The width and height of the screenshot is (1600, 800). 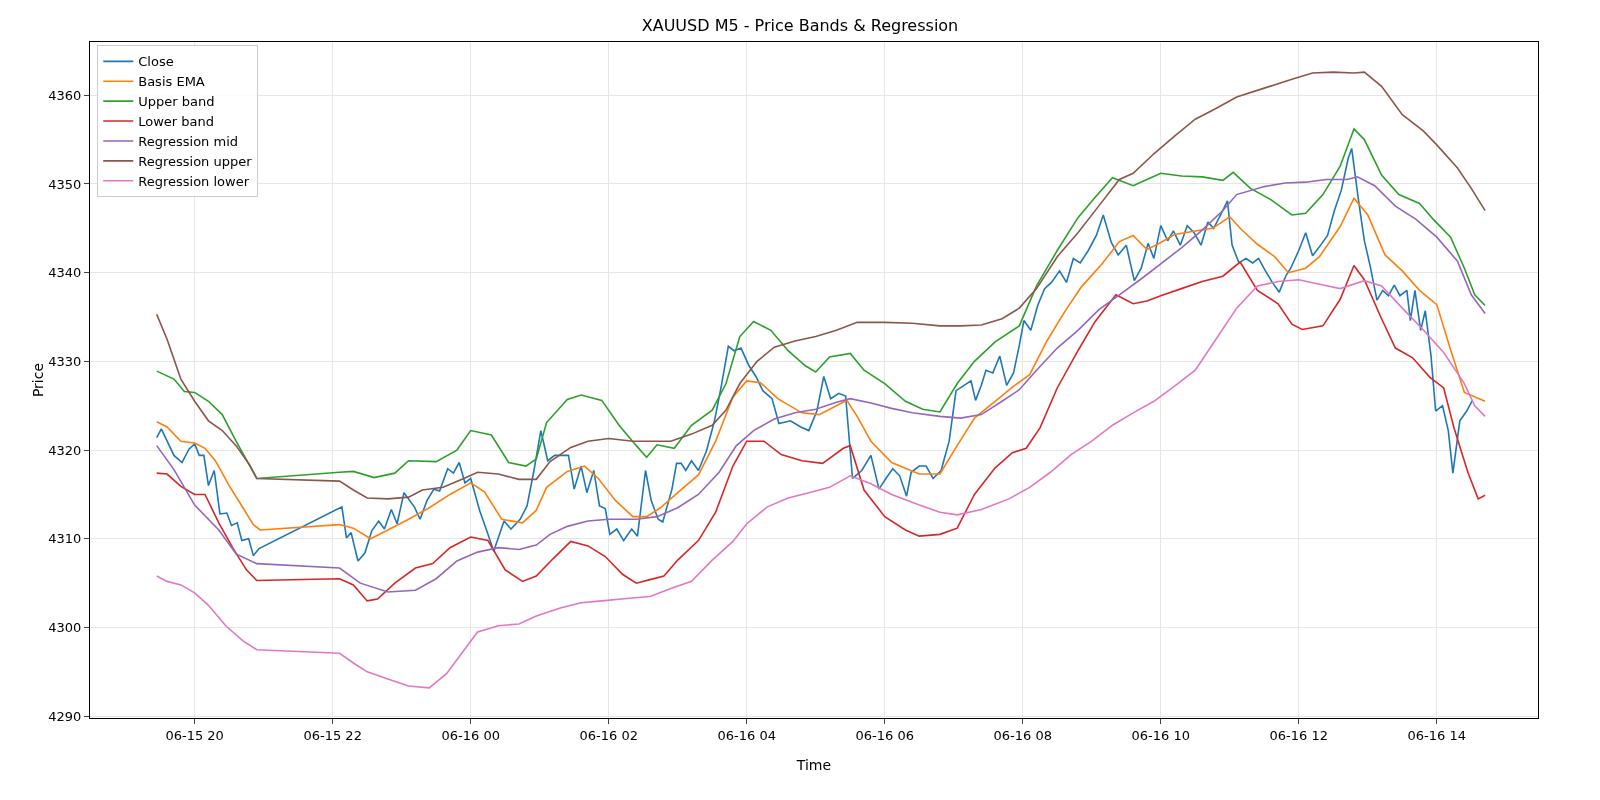 What do you see at coordinates (746, 735) in the screenshot?
I see `x-tick-label: 06-16 04` at bounding box center [746, 735].